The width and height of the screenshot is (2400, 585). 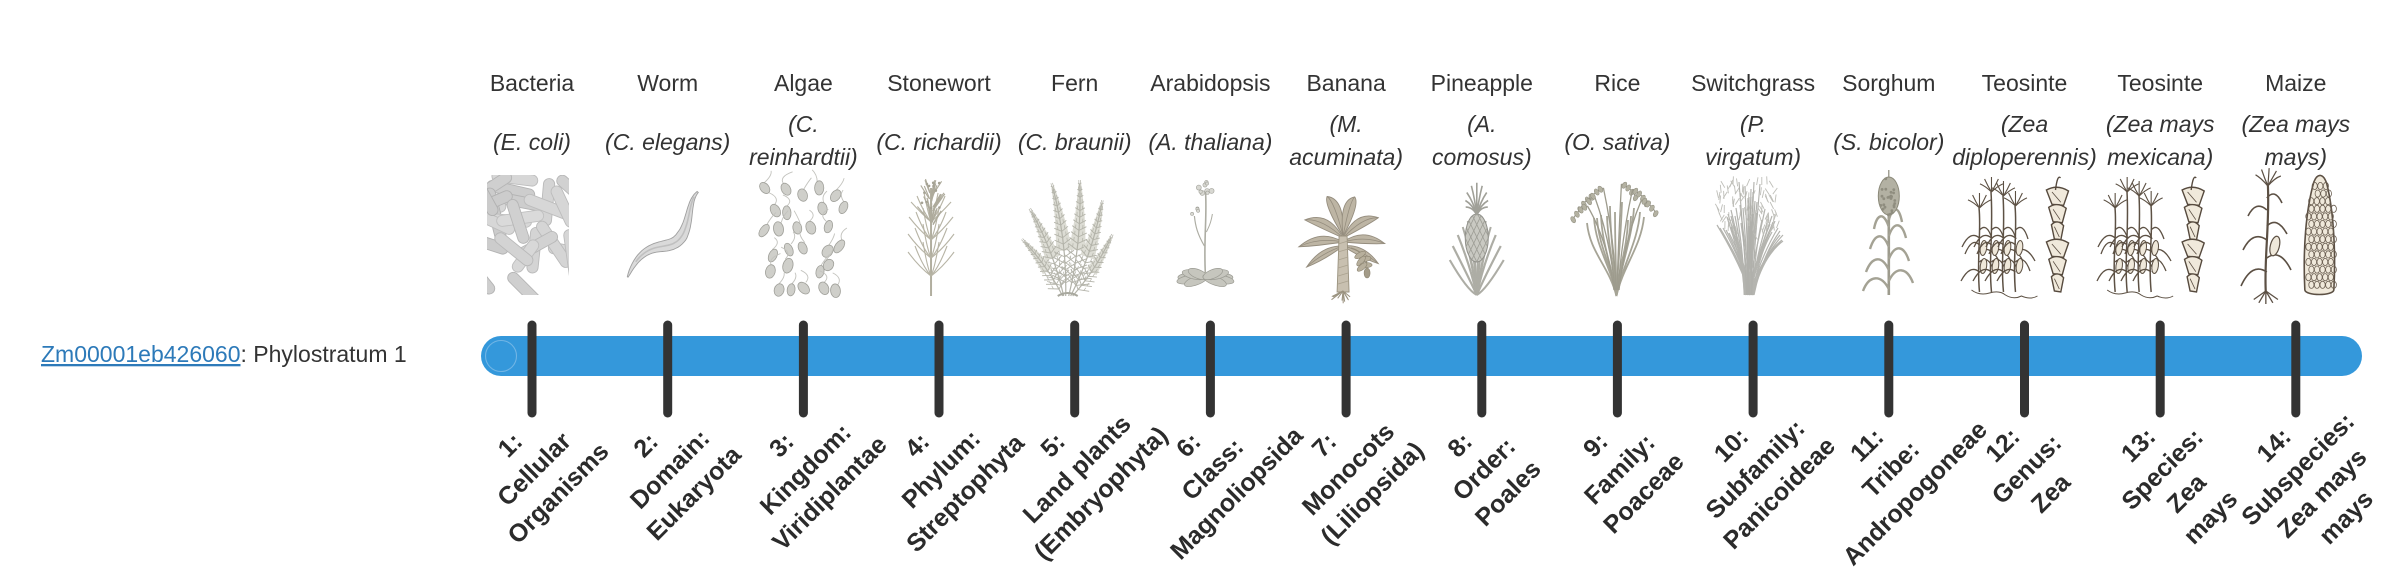 What do you see at coordinates (1210, 142) in the screenshot?
I see `svg-text: (A. thaliana)` at bounding box center [1210, 142].